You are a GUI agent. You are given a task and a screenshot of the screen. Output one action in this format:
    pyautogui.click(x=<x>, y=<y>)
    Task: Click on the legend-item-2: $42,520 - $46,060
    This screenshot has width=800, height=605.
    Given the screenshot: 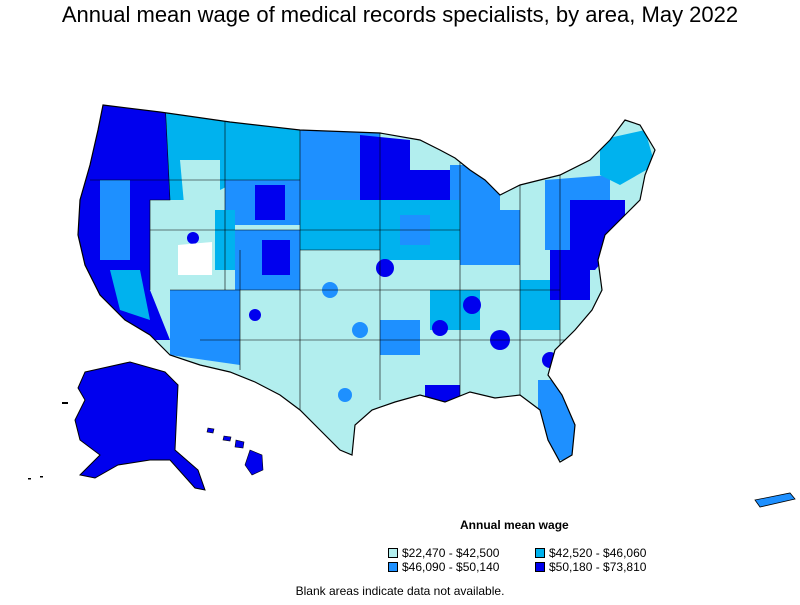 What is the action you would take?
    pyautogui.click(x=590, y=553)
    